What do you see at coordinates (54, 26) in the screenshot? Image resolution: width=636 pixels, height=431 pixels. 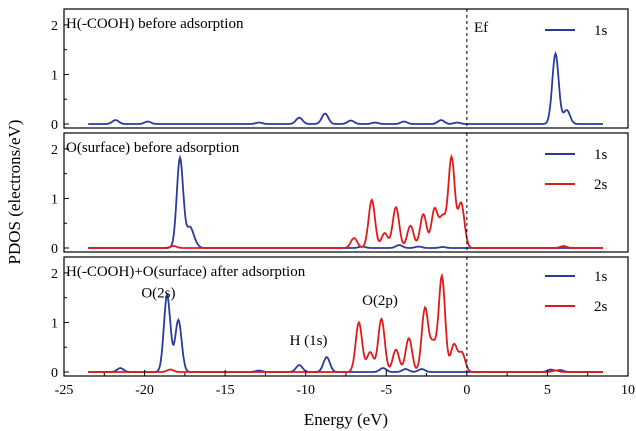 I see `panel-1-ytick-label: 2` at bounding box center [54, 26].